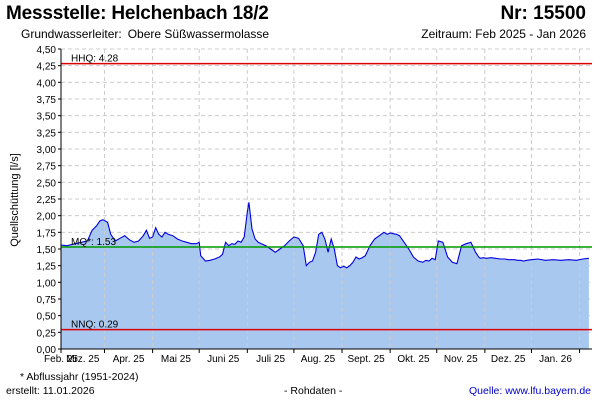  I want to click on x-tick-label: Okt. 25, so click(413, 359).